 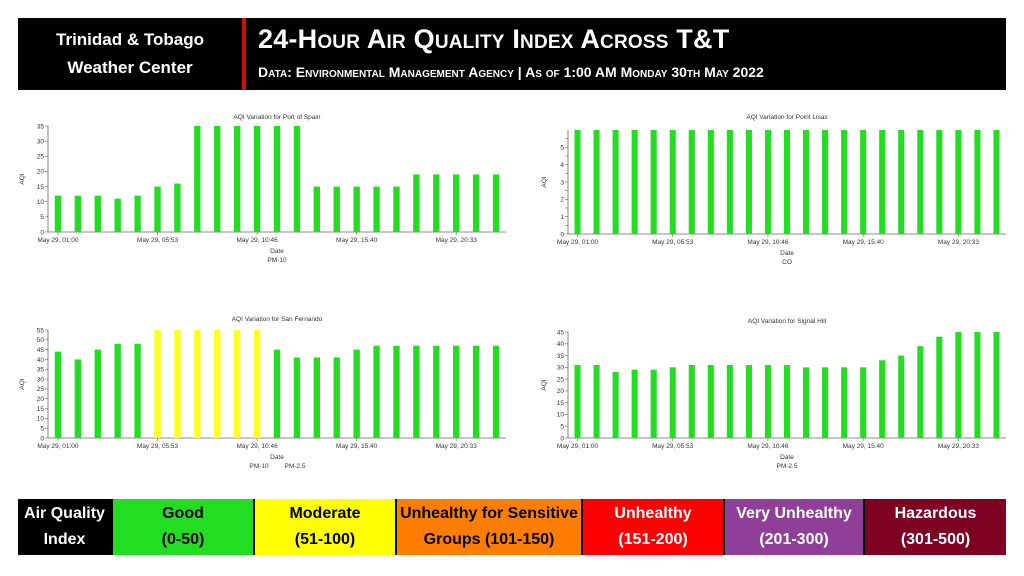 I want to click on legend-very-unhealthy-range: (201-300), so click(x=794, y=539).